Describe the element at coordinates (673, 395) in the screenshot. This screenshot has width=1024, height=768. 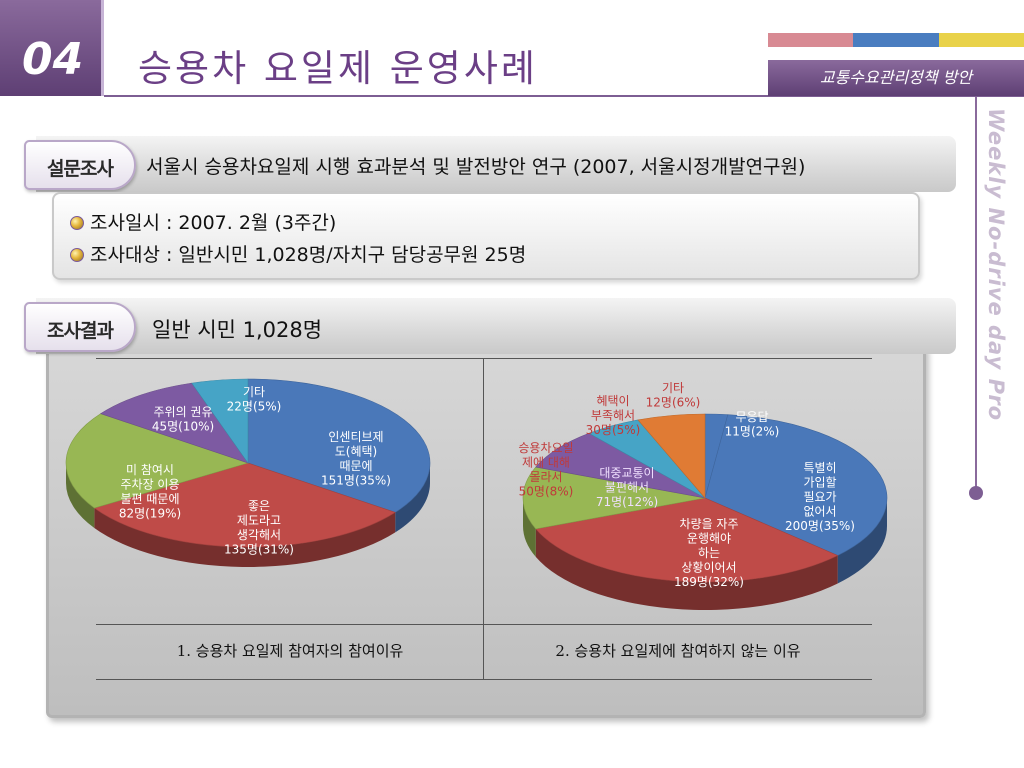
I see `pie2-label-7: 기타 12명(6%)` at that location.